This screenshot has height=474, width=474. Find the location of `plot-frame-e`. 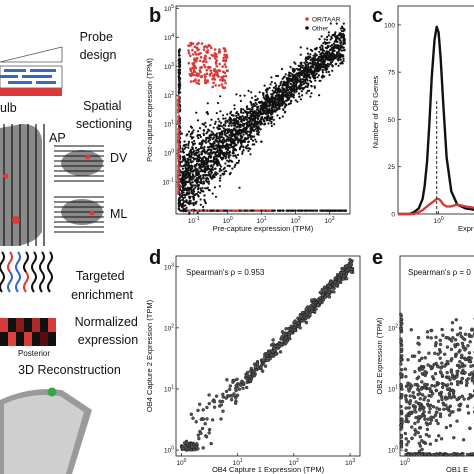

plot-frame-e is located at coordinates (436, 356).